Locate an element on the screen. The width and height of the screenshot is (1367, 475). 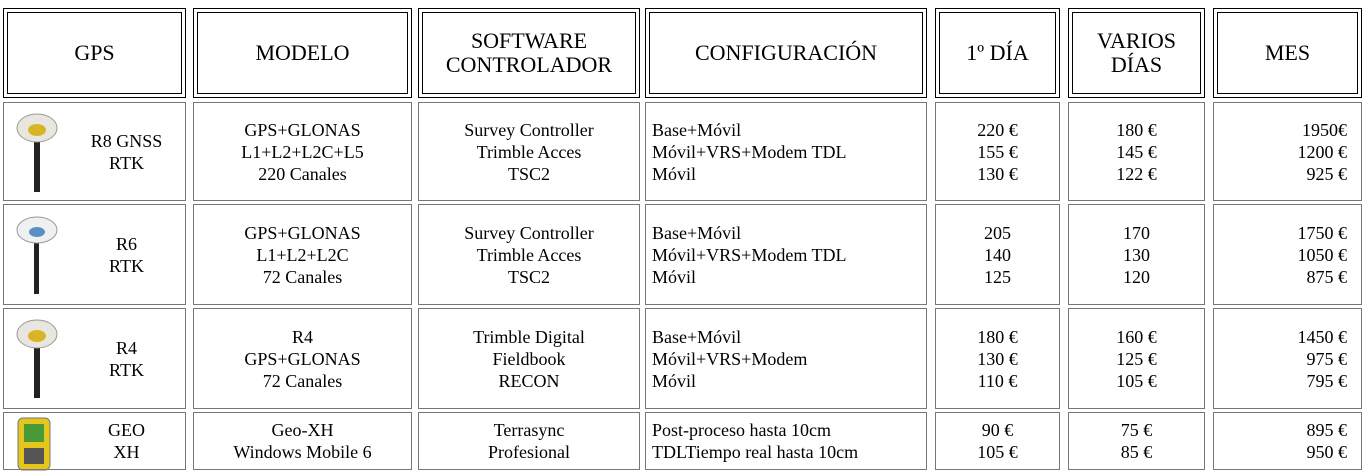
header-text: MODELO is located at coordinates (302, 52).